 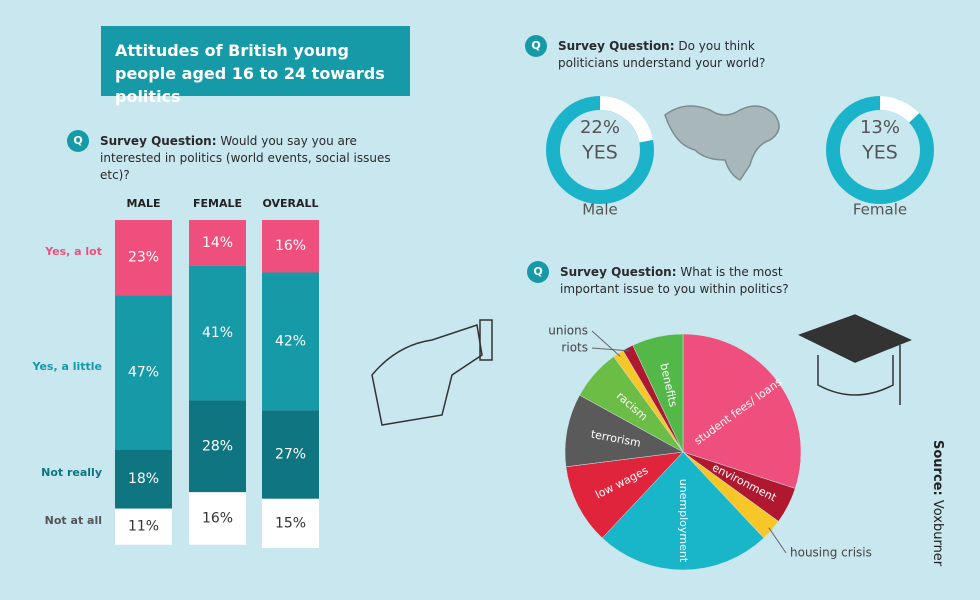 What do you see at coordinates (600, 210) in the screenshot?
I see `donut-category: Male` at bounding box center [600, 210].